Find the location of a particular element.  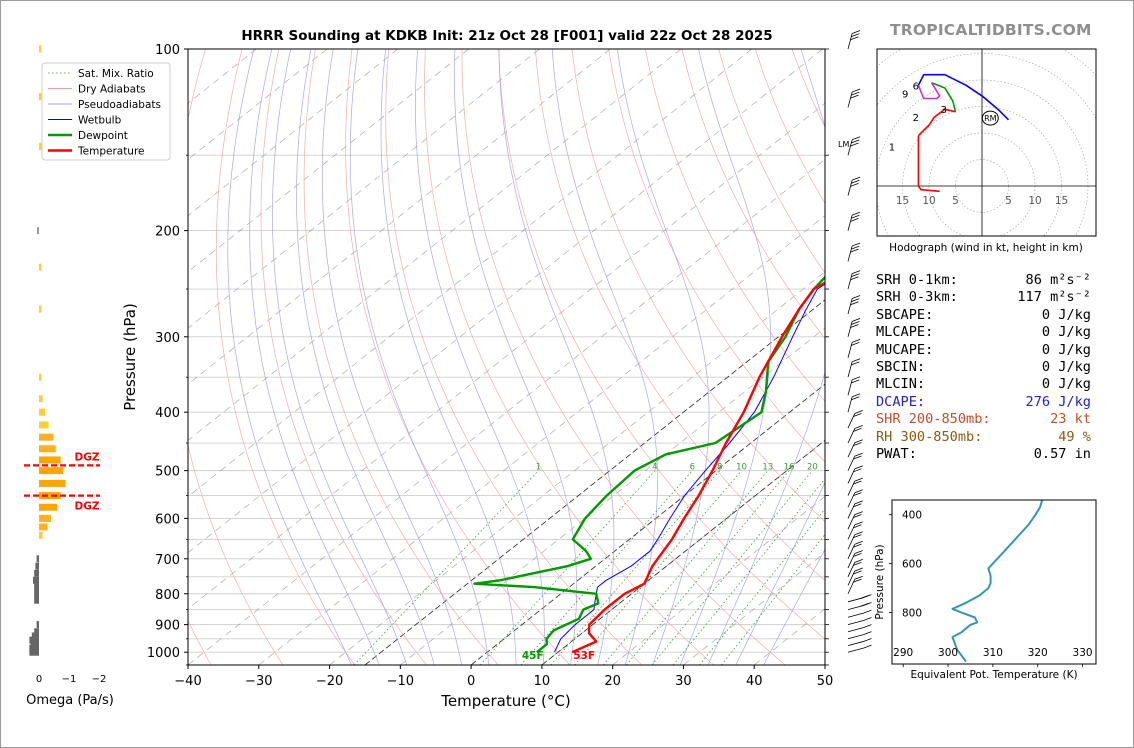

mixing-ratio-label: 4 is located at coordinates (654, 468).